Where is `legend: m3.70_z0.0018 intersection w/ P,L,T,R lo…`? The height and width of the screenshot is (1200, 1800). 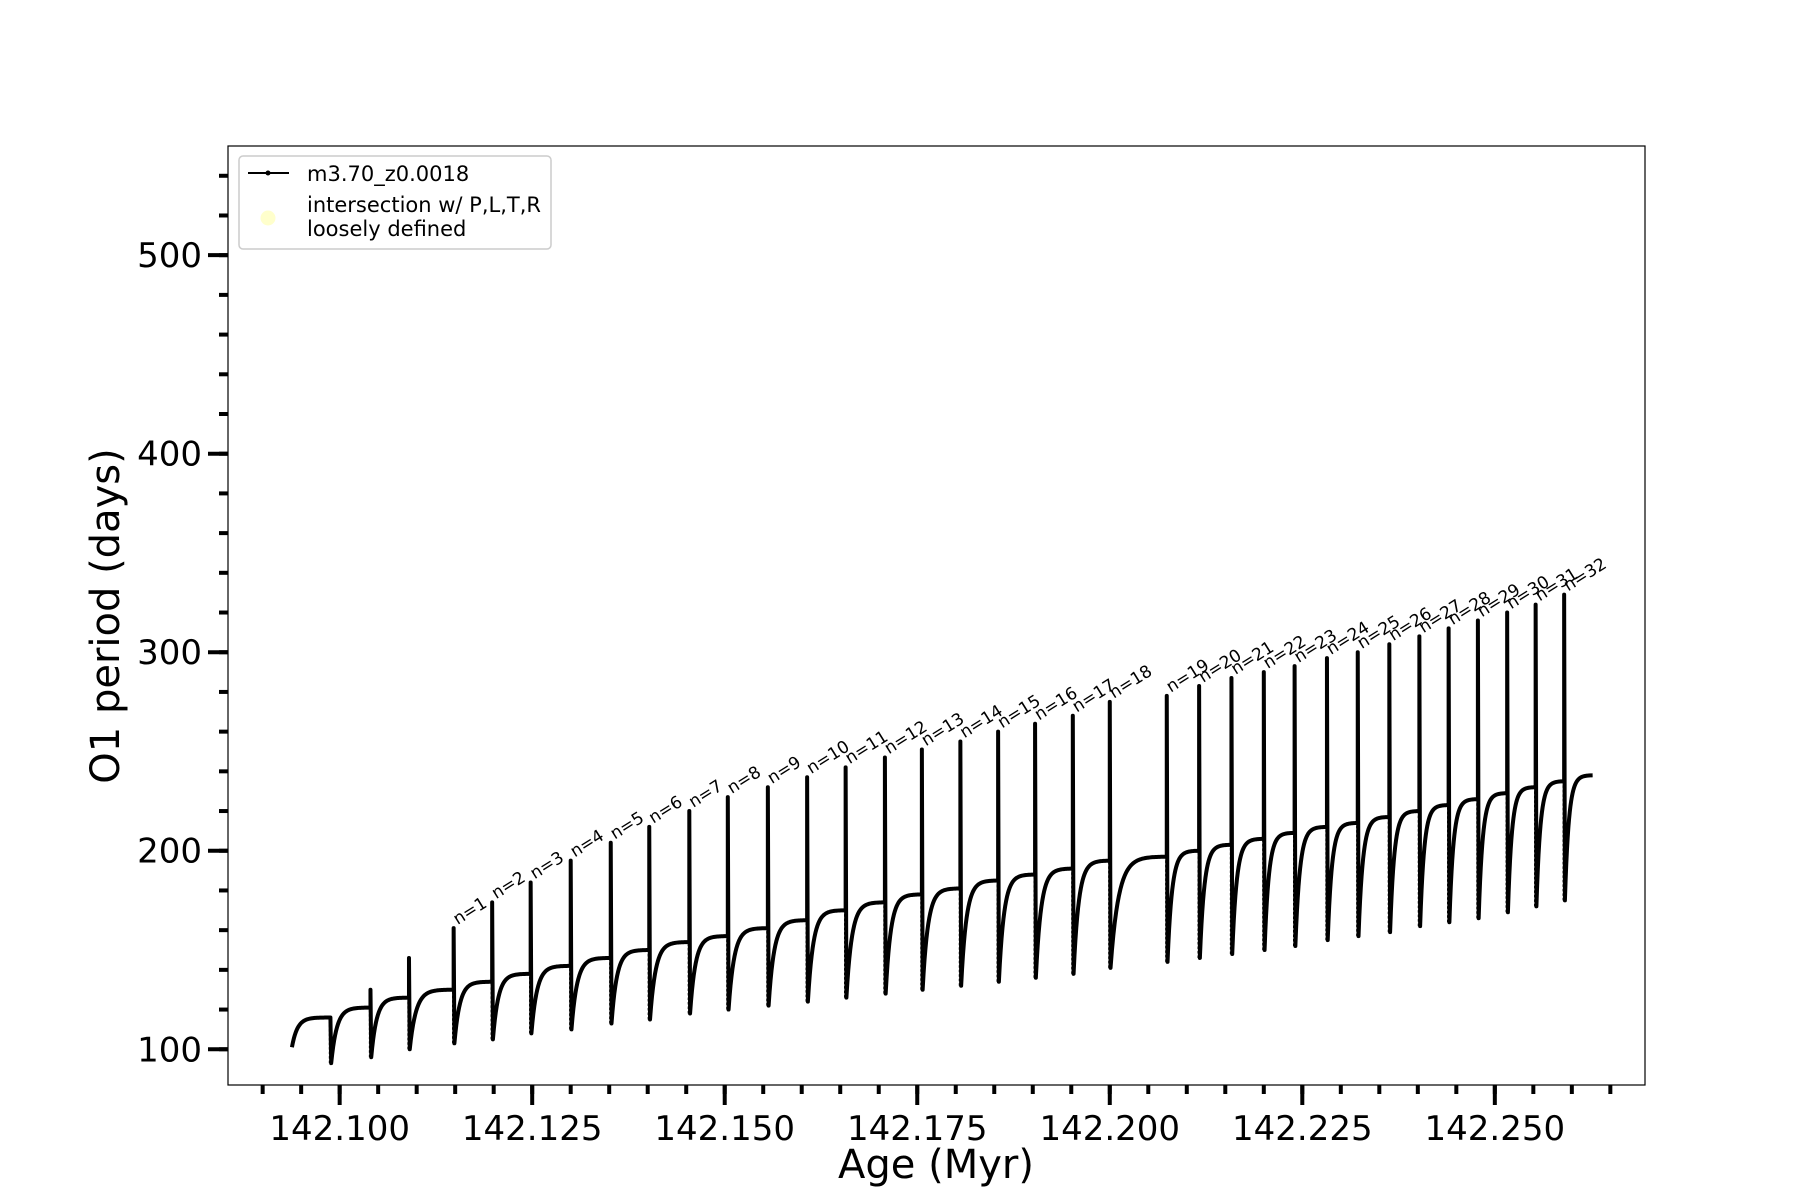
legend: m3.70_z0.0018 intersection w/ P,L,T,R lo… is located at coordinates (395, 202).